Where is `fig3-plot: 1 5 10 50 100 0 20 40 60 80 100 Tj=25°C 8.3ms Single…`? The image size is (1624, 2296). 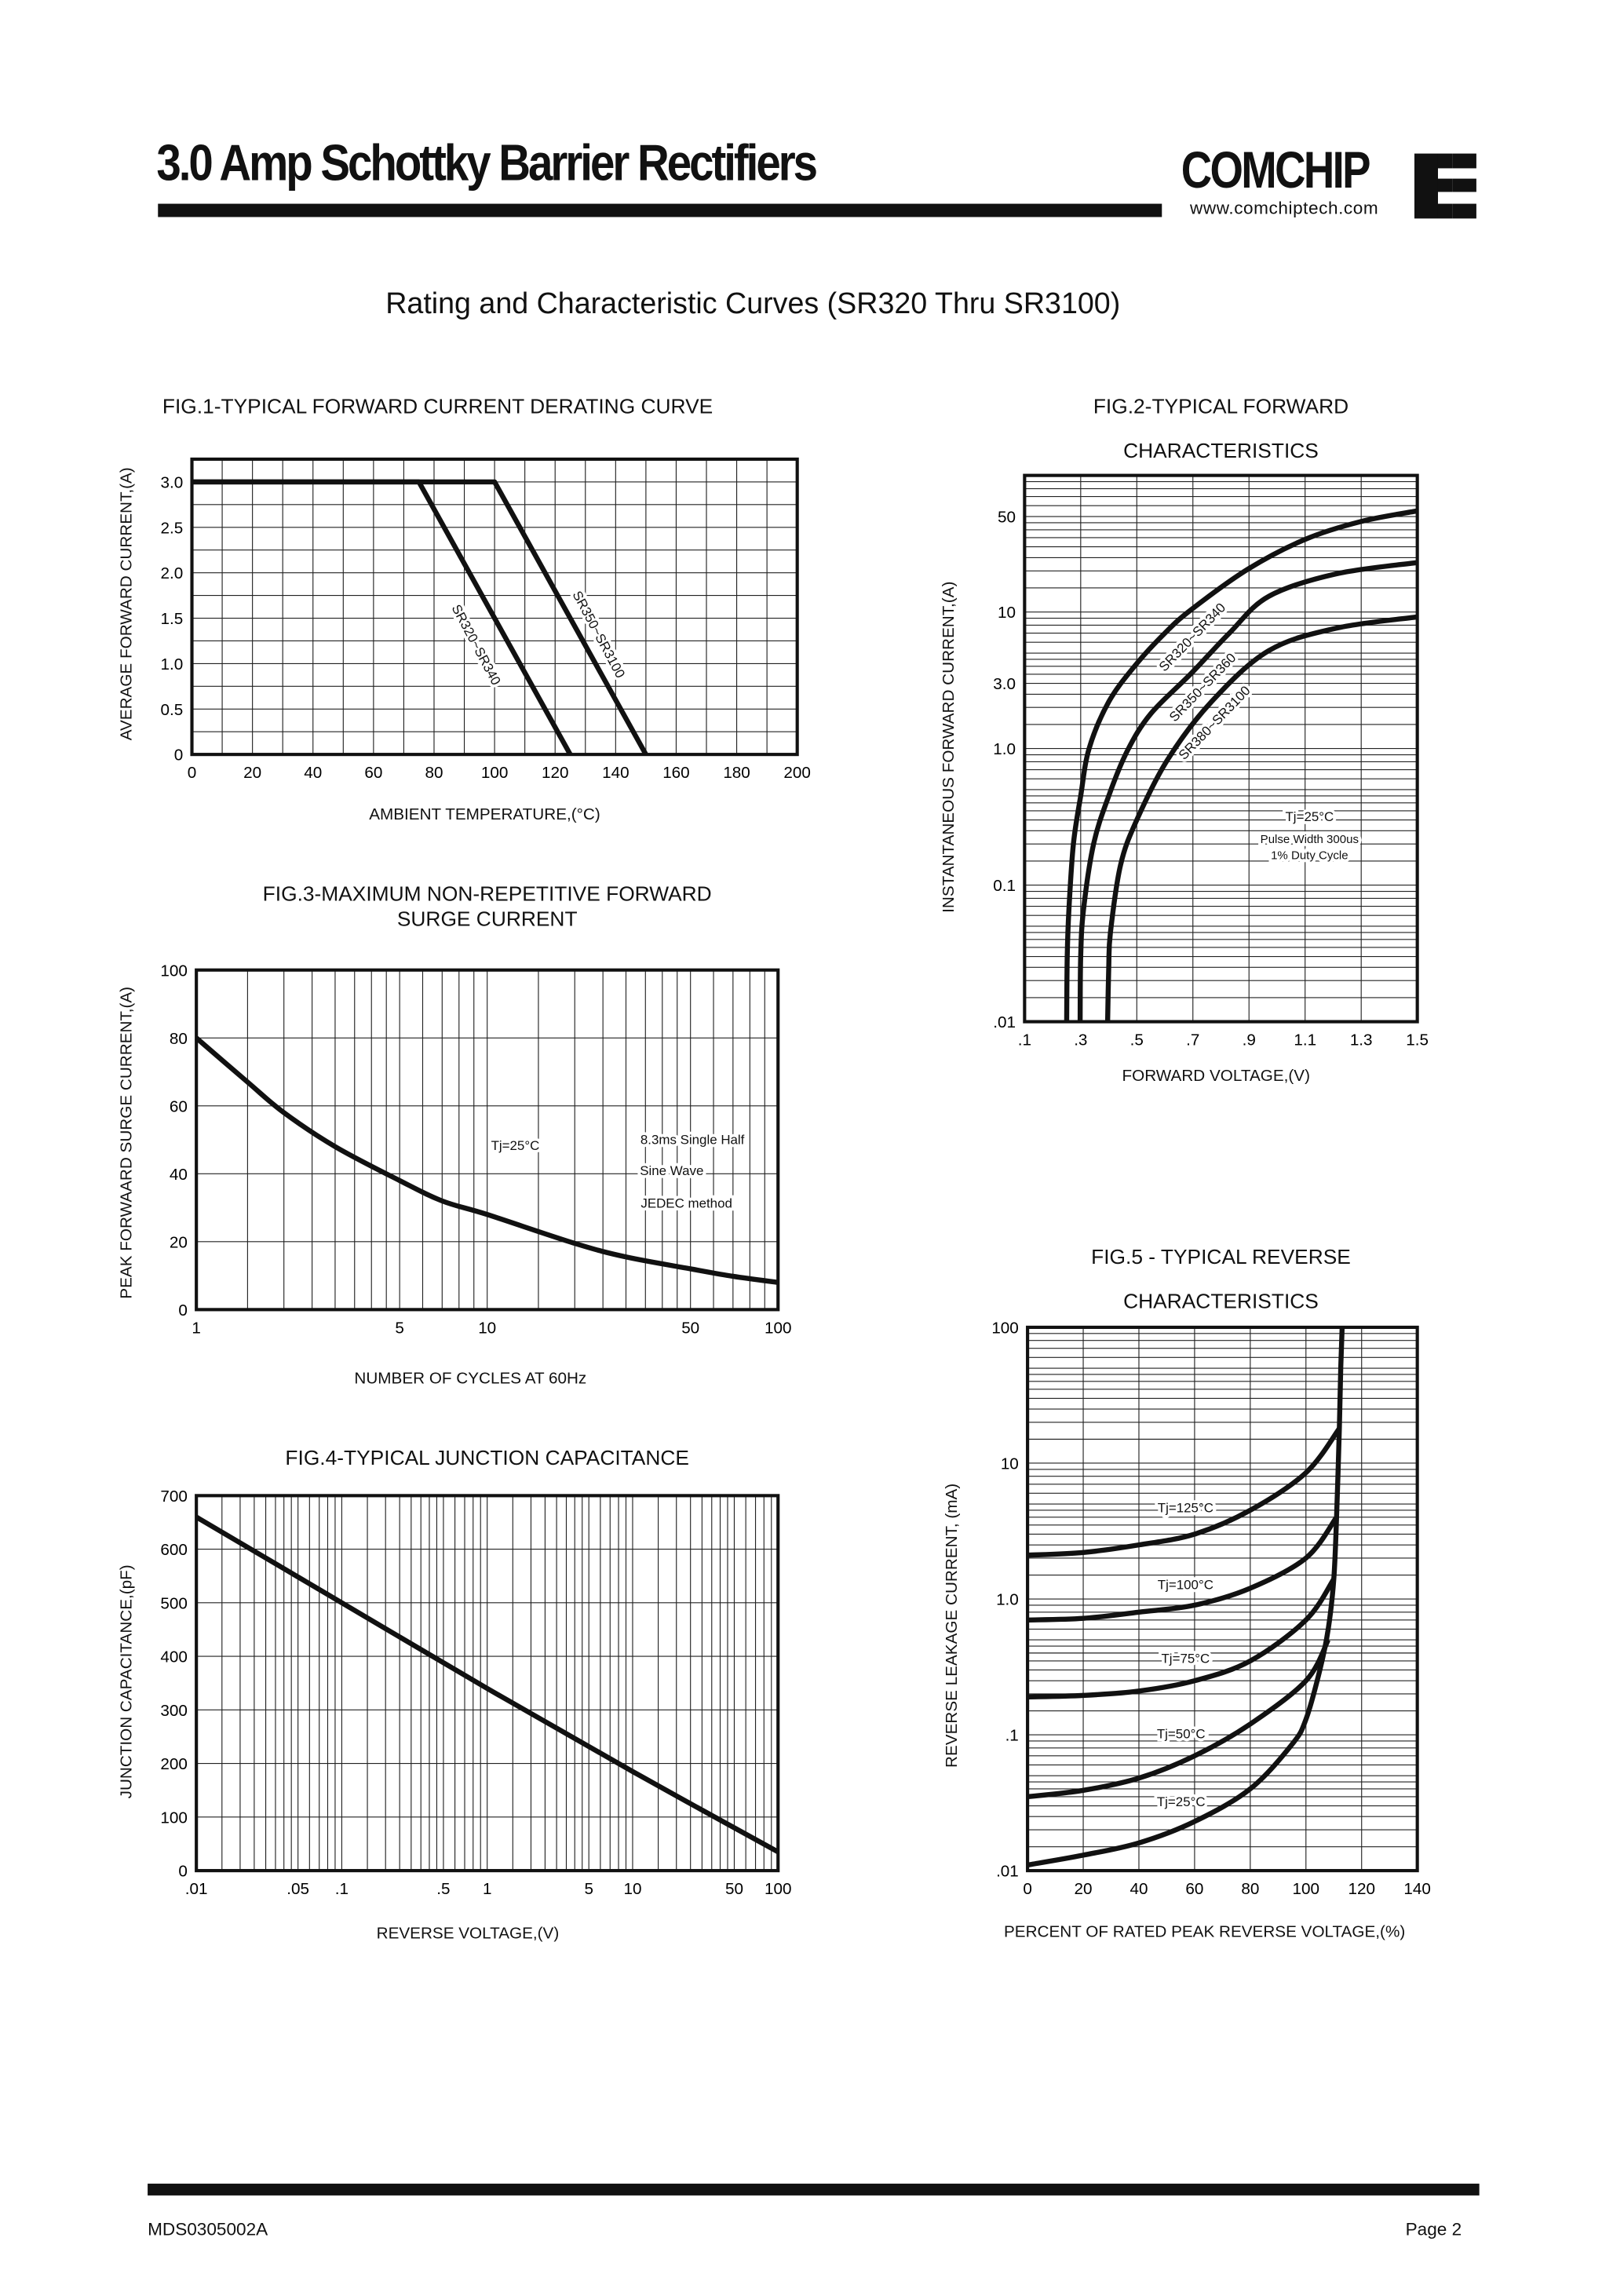 fig3-plot: 1 5 10 50 100 0 20 40 60 80 100 Tj=25°C 8.3ms Single… is located at coordinates (476, 1149).